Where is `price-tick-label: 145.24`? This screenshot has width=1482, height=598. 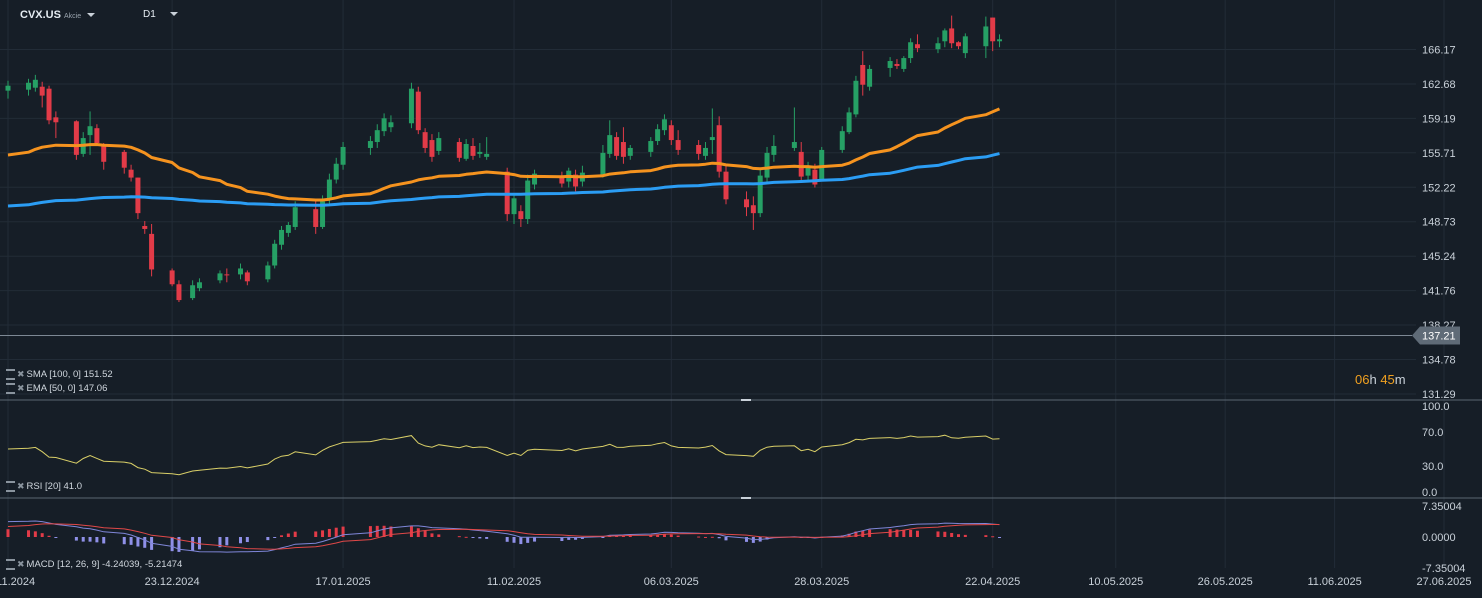 price-tick-label: 145.24 is located at coordinates (1439, 257).